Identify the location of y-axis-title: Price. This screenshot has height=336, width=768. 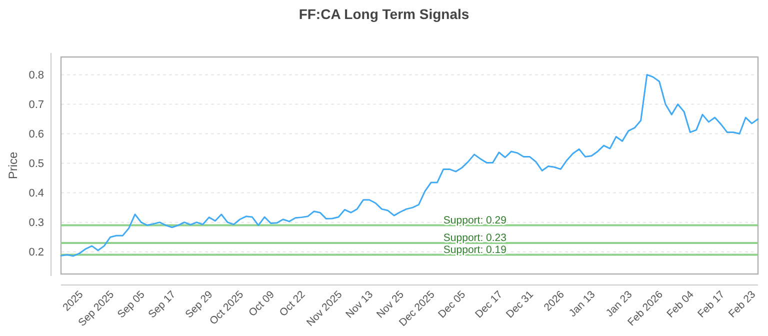
(13, 166).